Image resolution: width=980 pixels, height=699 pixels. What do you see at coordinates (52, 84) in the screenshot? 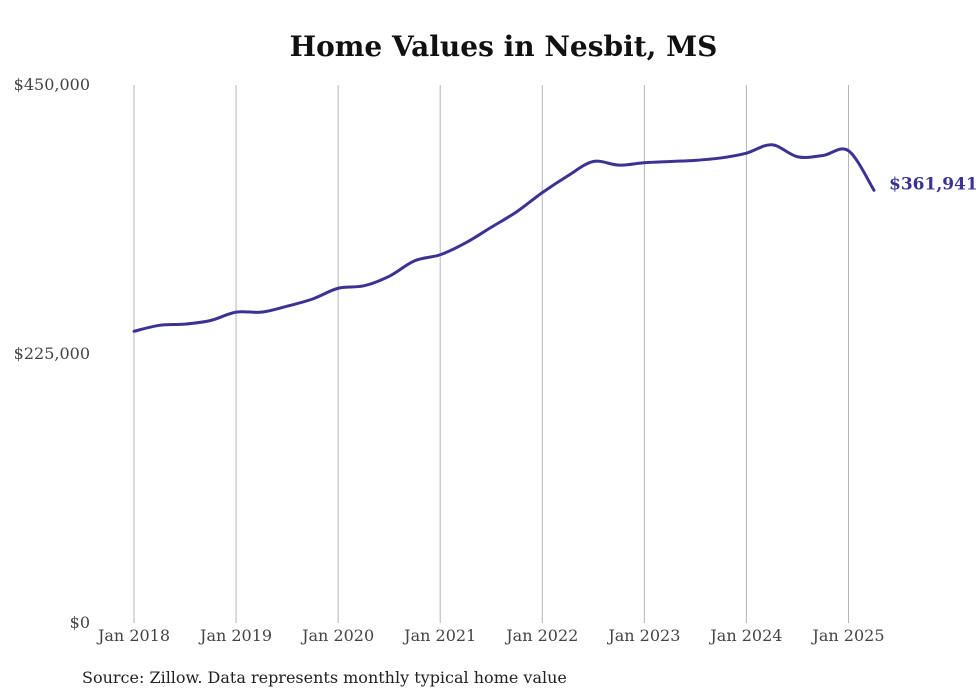
I see `y-tick-label: $450,000` at bounding box center [52, 84].